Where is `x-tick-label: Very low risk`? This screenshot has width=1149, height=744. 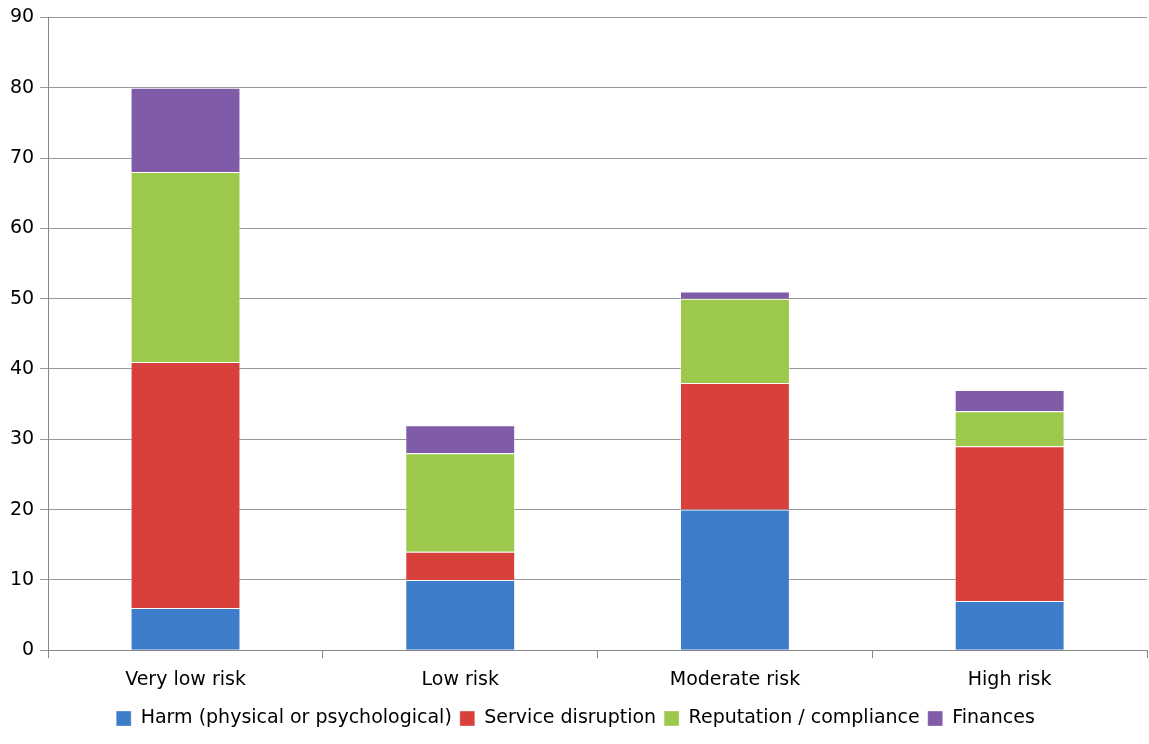
x-tick-label: Very low risk is located at coordinates (185, 677).